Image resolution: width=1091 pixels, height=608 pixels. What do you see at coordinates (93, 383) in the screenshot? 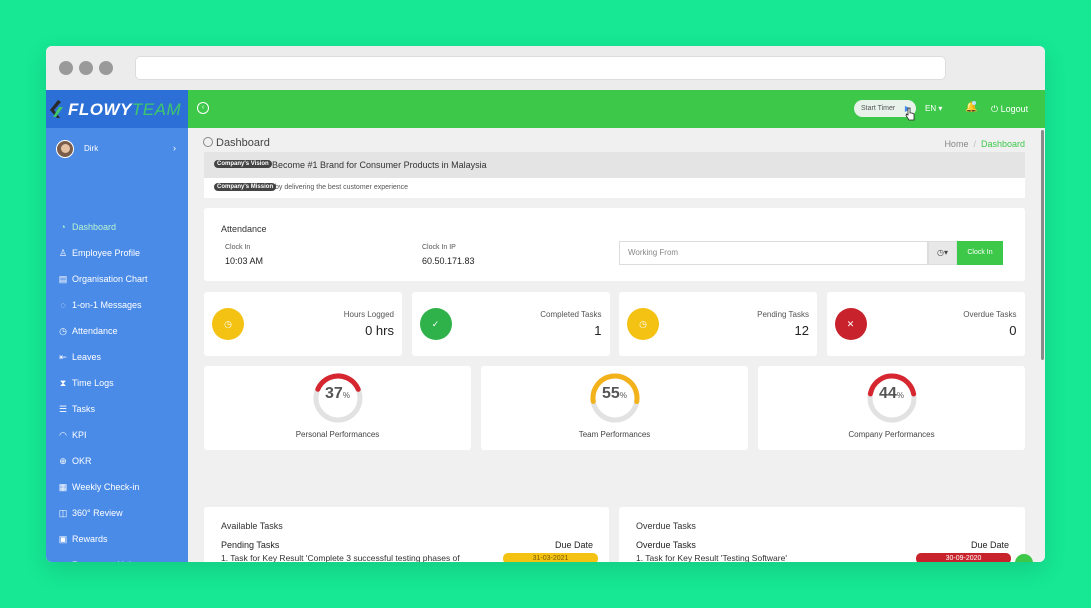
I see `sidebar-item-label: Time Logs` at bounding box center [93, 383].